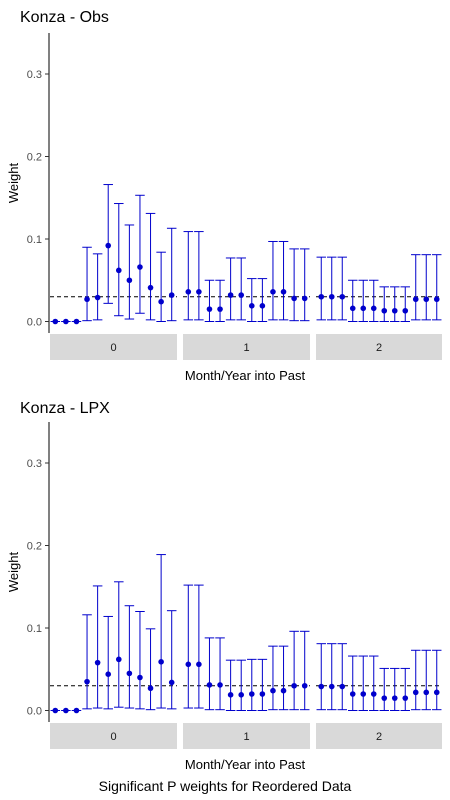 Image resolution: width=450 pixels, height=800 pixels. I want to click on figure-caption: Significant P weights for Reordered Data, so click(225, 786).